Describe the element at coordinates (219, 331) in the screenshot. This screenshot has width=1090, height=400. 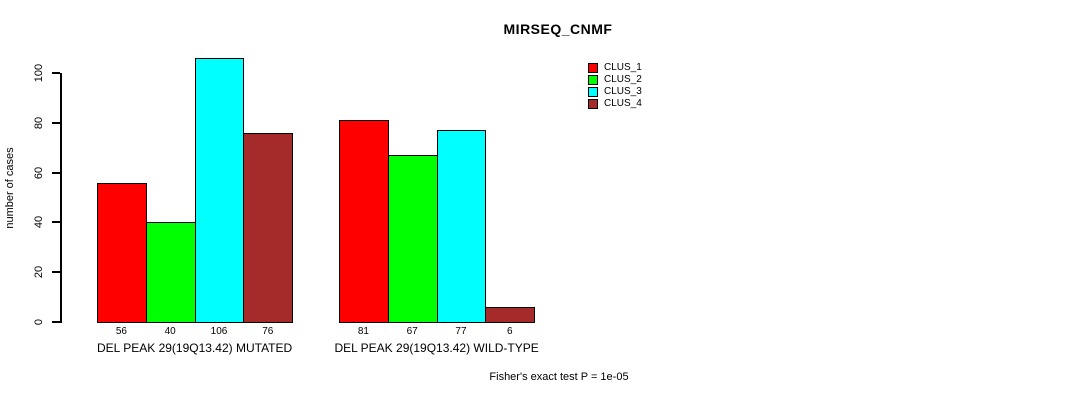
I see `bar-value-label: 106` at that location.